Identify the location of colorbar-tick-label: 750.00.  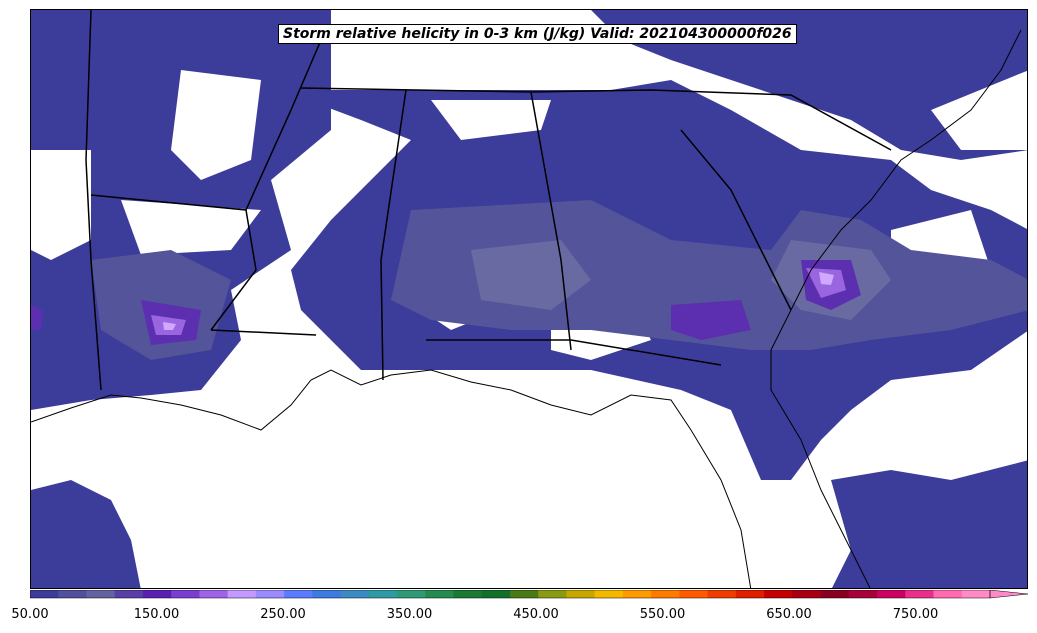
(915, 614).